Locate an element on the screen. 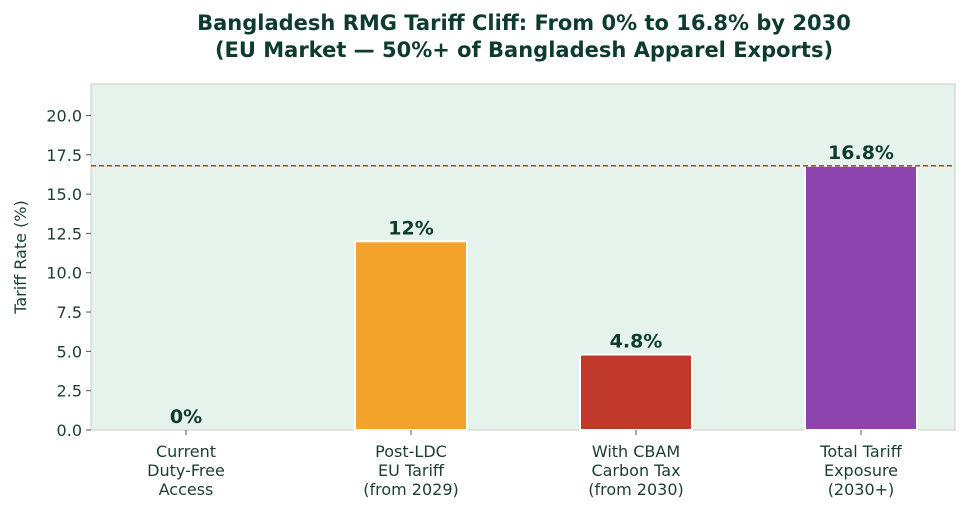  y-tick-label: 7.5 is located at coordinates (69, 312).